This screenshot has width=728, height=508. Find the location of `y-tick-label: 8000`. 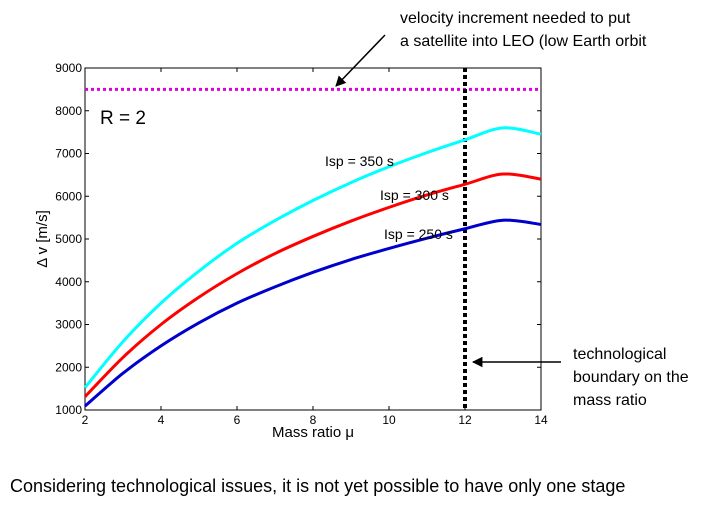

y-tick-label: 8000 is located at coordinates (68, 111).